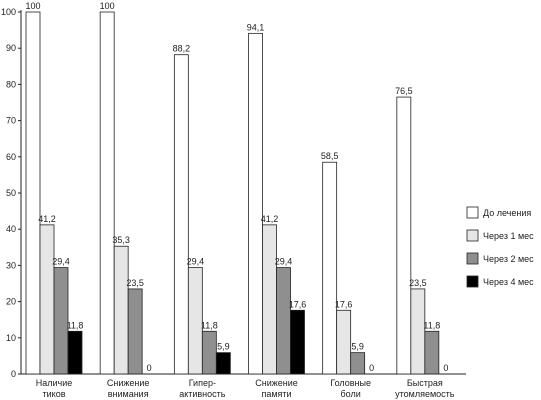 The height and width of the screenshot is (400, 541). What do you see at coordinates (11, 265) in the screenshot?
I see `y-tick-label: 30` at bounding box center [11, 265].